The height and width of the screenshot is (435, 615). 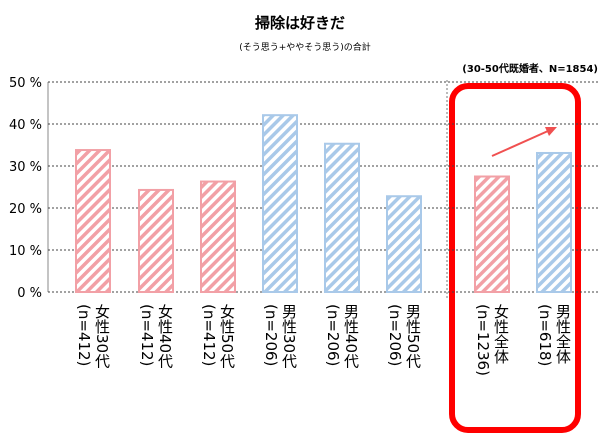 What do you see at coordinates (413, 336) in the screenshot?
I see `x-tick-label: 男性50代` at bounding box center [413, 336].